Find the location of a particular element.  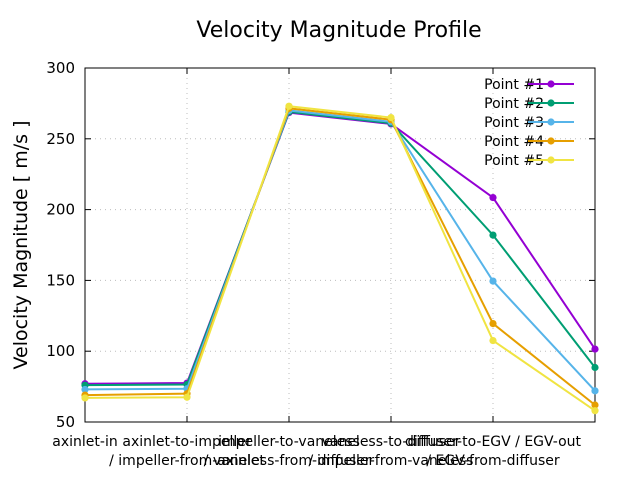

legend-entry-4: Point #4 is located at coordinates (529, 142).